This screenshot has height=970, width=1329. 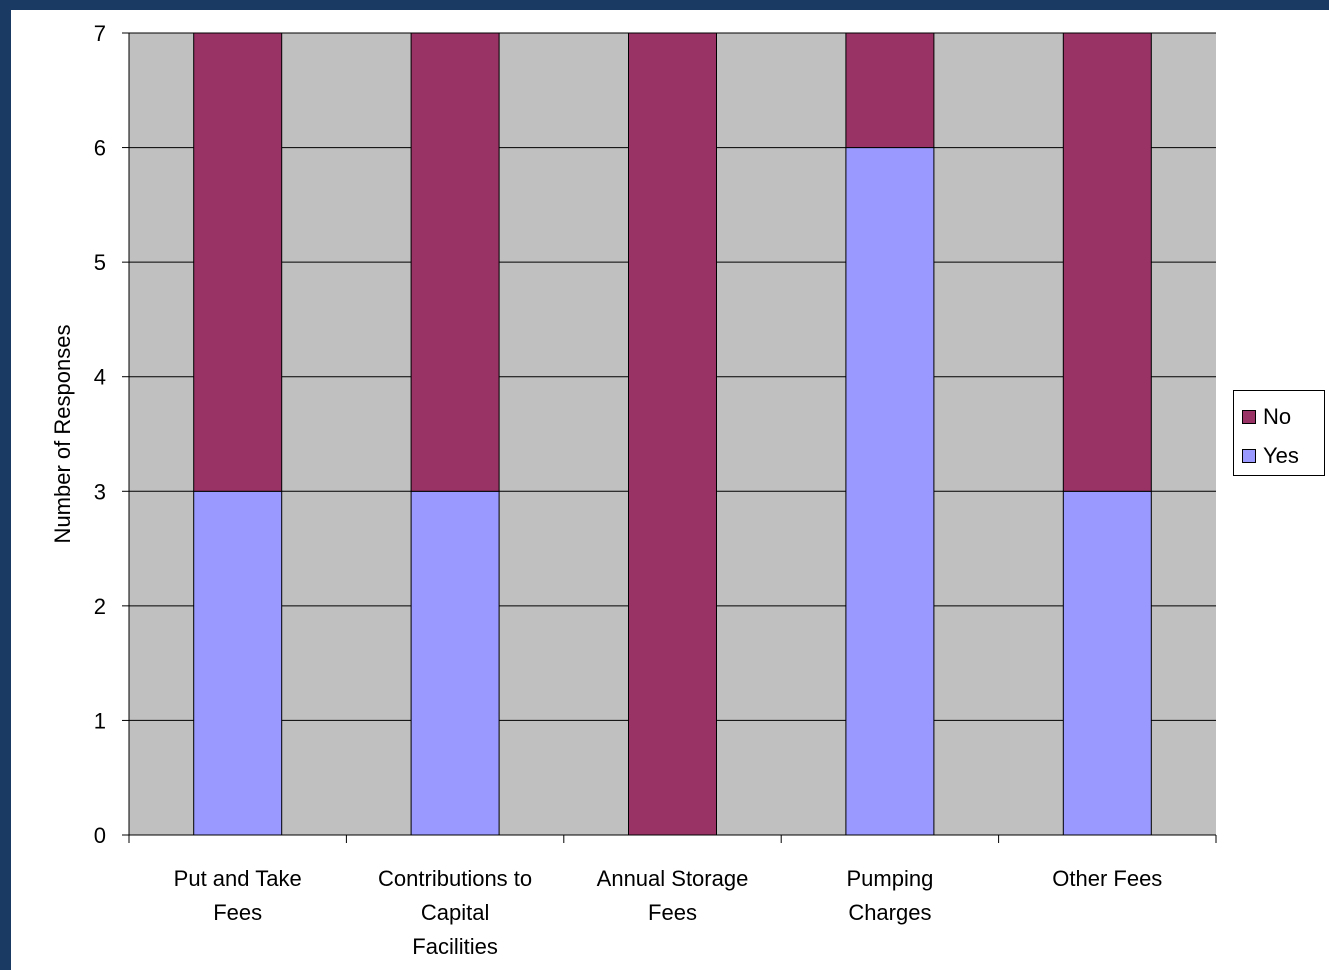 I want to click on legend-swatch-no, so click(x=1249, y=417).